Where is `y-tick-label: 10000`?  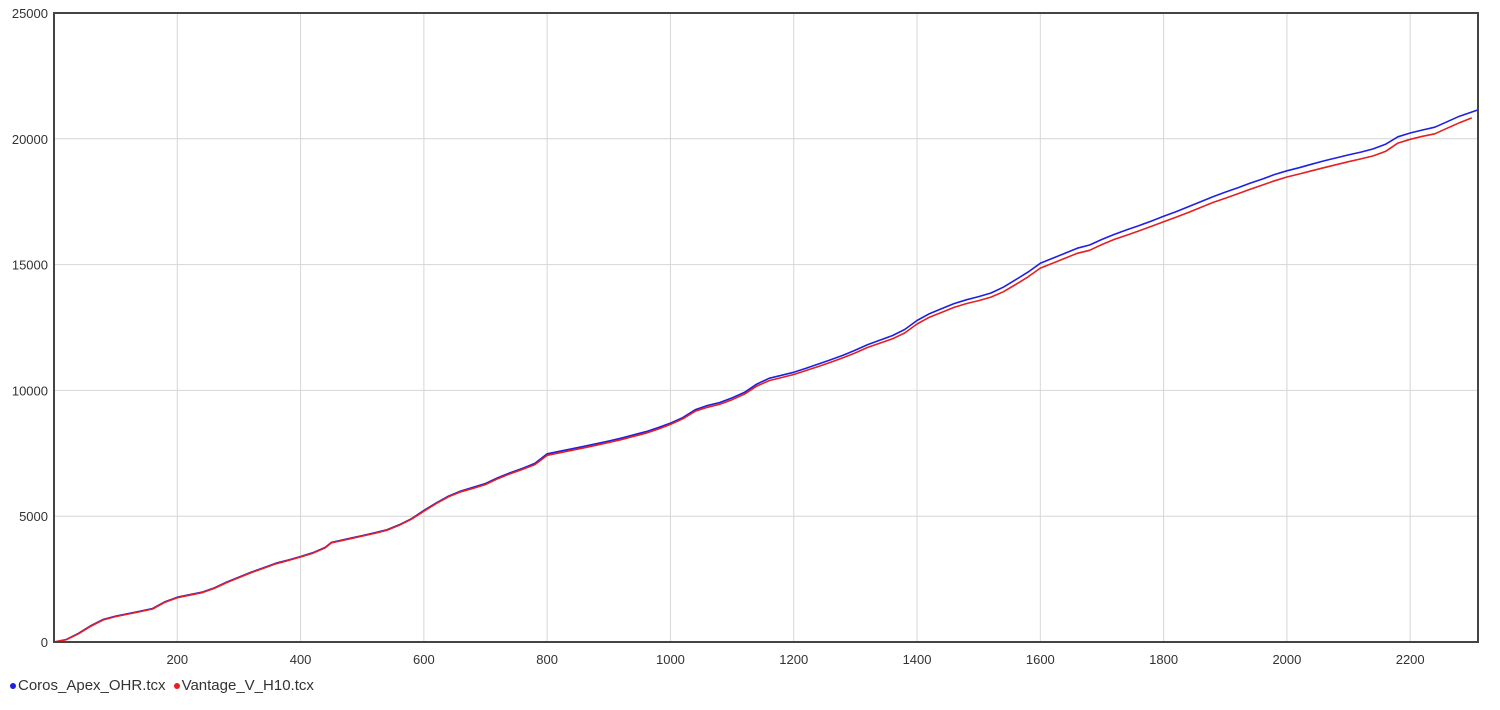 y-tick-label: 10000 is located at coordinates (30, 390).